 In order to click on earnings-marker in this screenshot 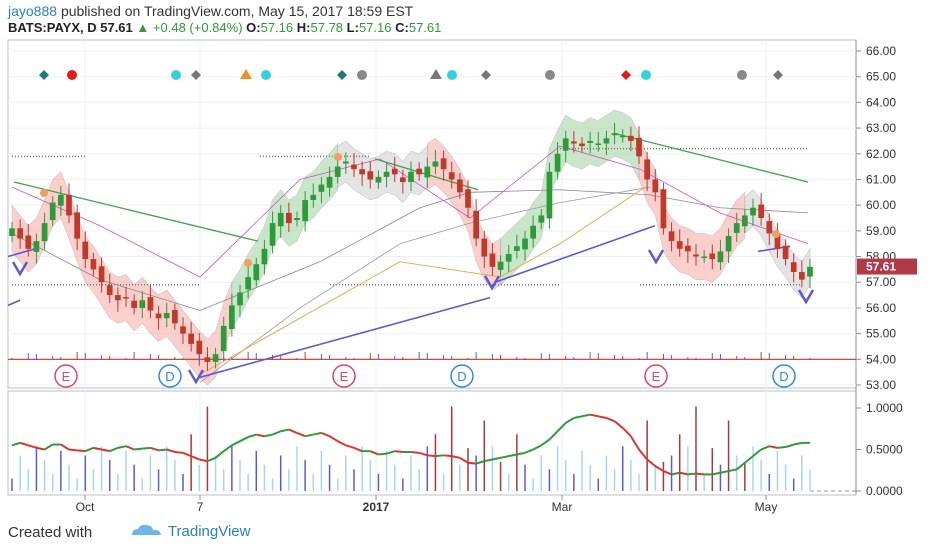, I will do `click(656, 376)`.